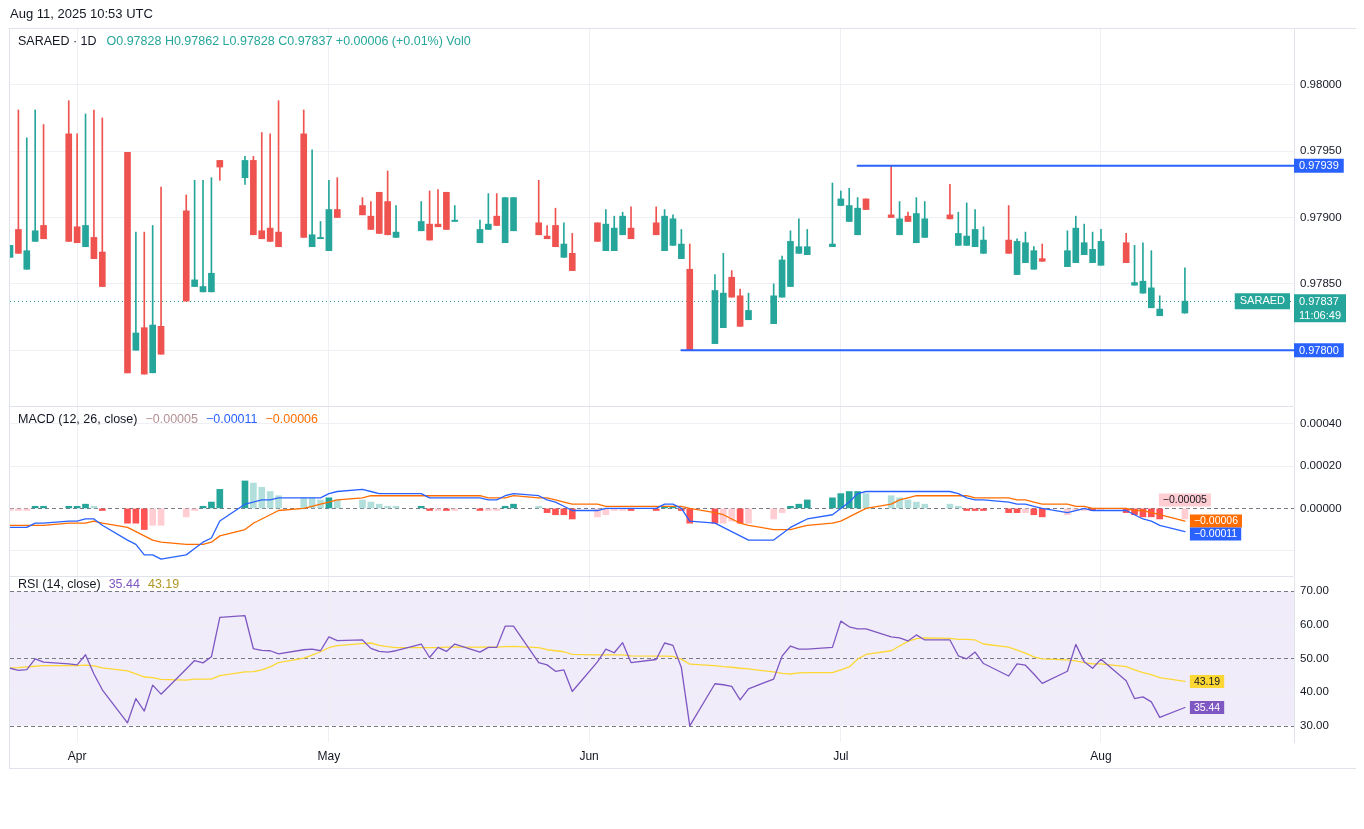 The width and height of the screenshot is (1364, 829). What do you see at coordinates (1321, 465) in the screenshot?
I see `y-tick-label: 0.00020` at bounding box center [1321, 465].